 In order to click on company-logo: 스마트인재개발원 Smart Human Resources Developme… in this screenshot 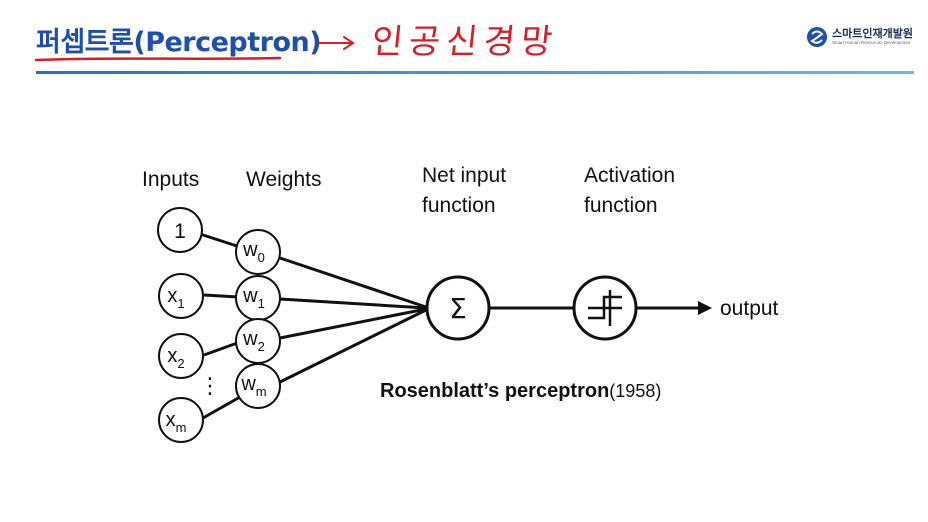, I will do `click(859, 37)`.